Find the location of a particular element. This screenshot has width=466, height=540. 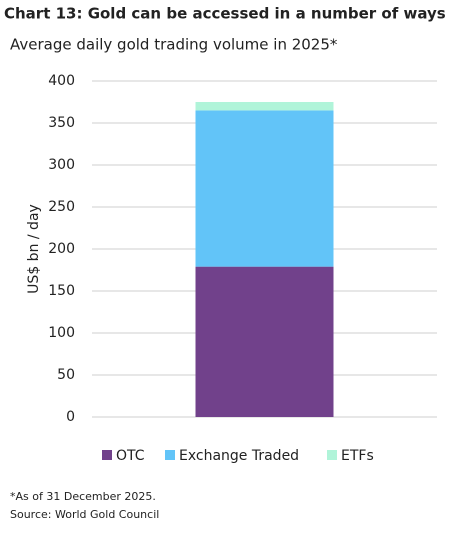

y-tick-label: 400 is located at coordinates (61, 81).